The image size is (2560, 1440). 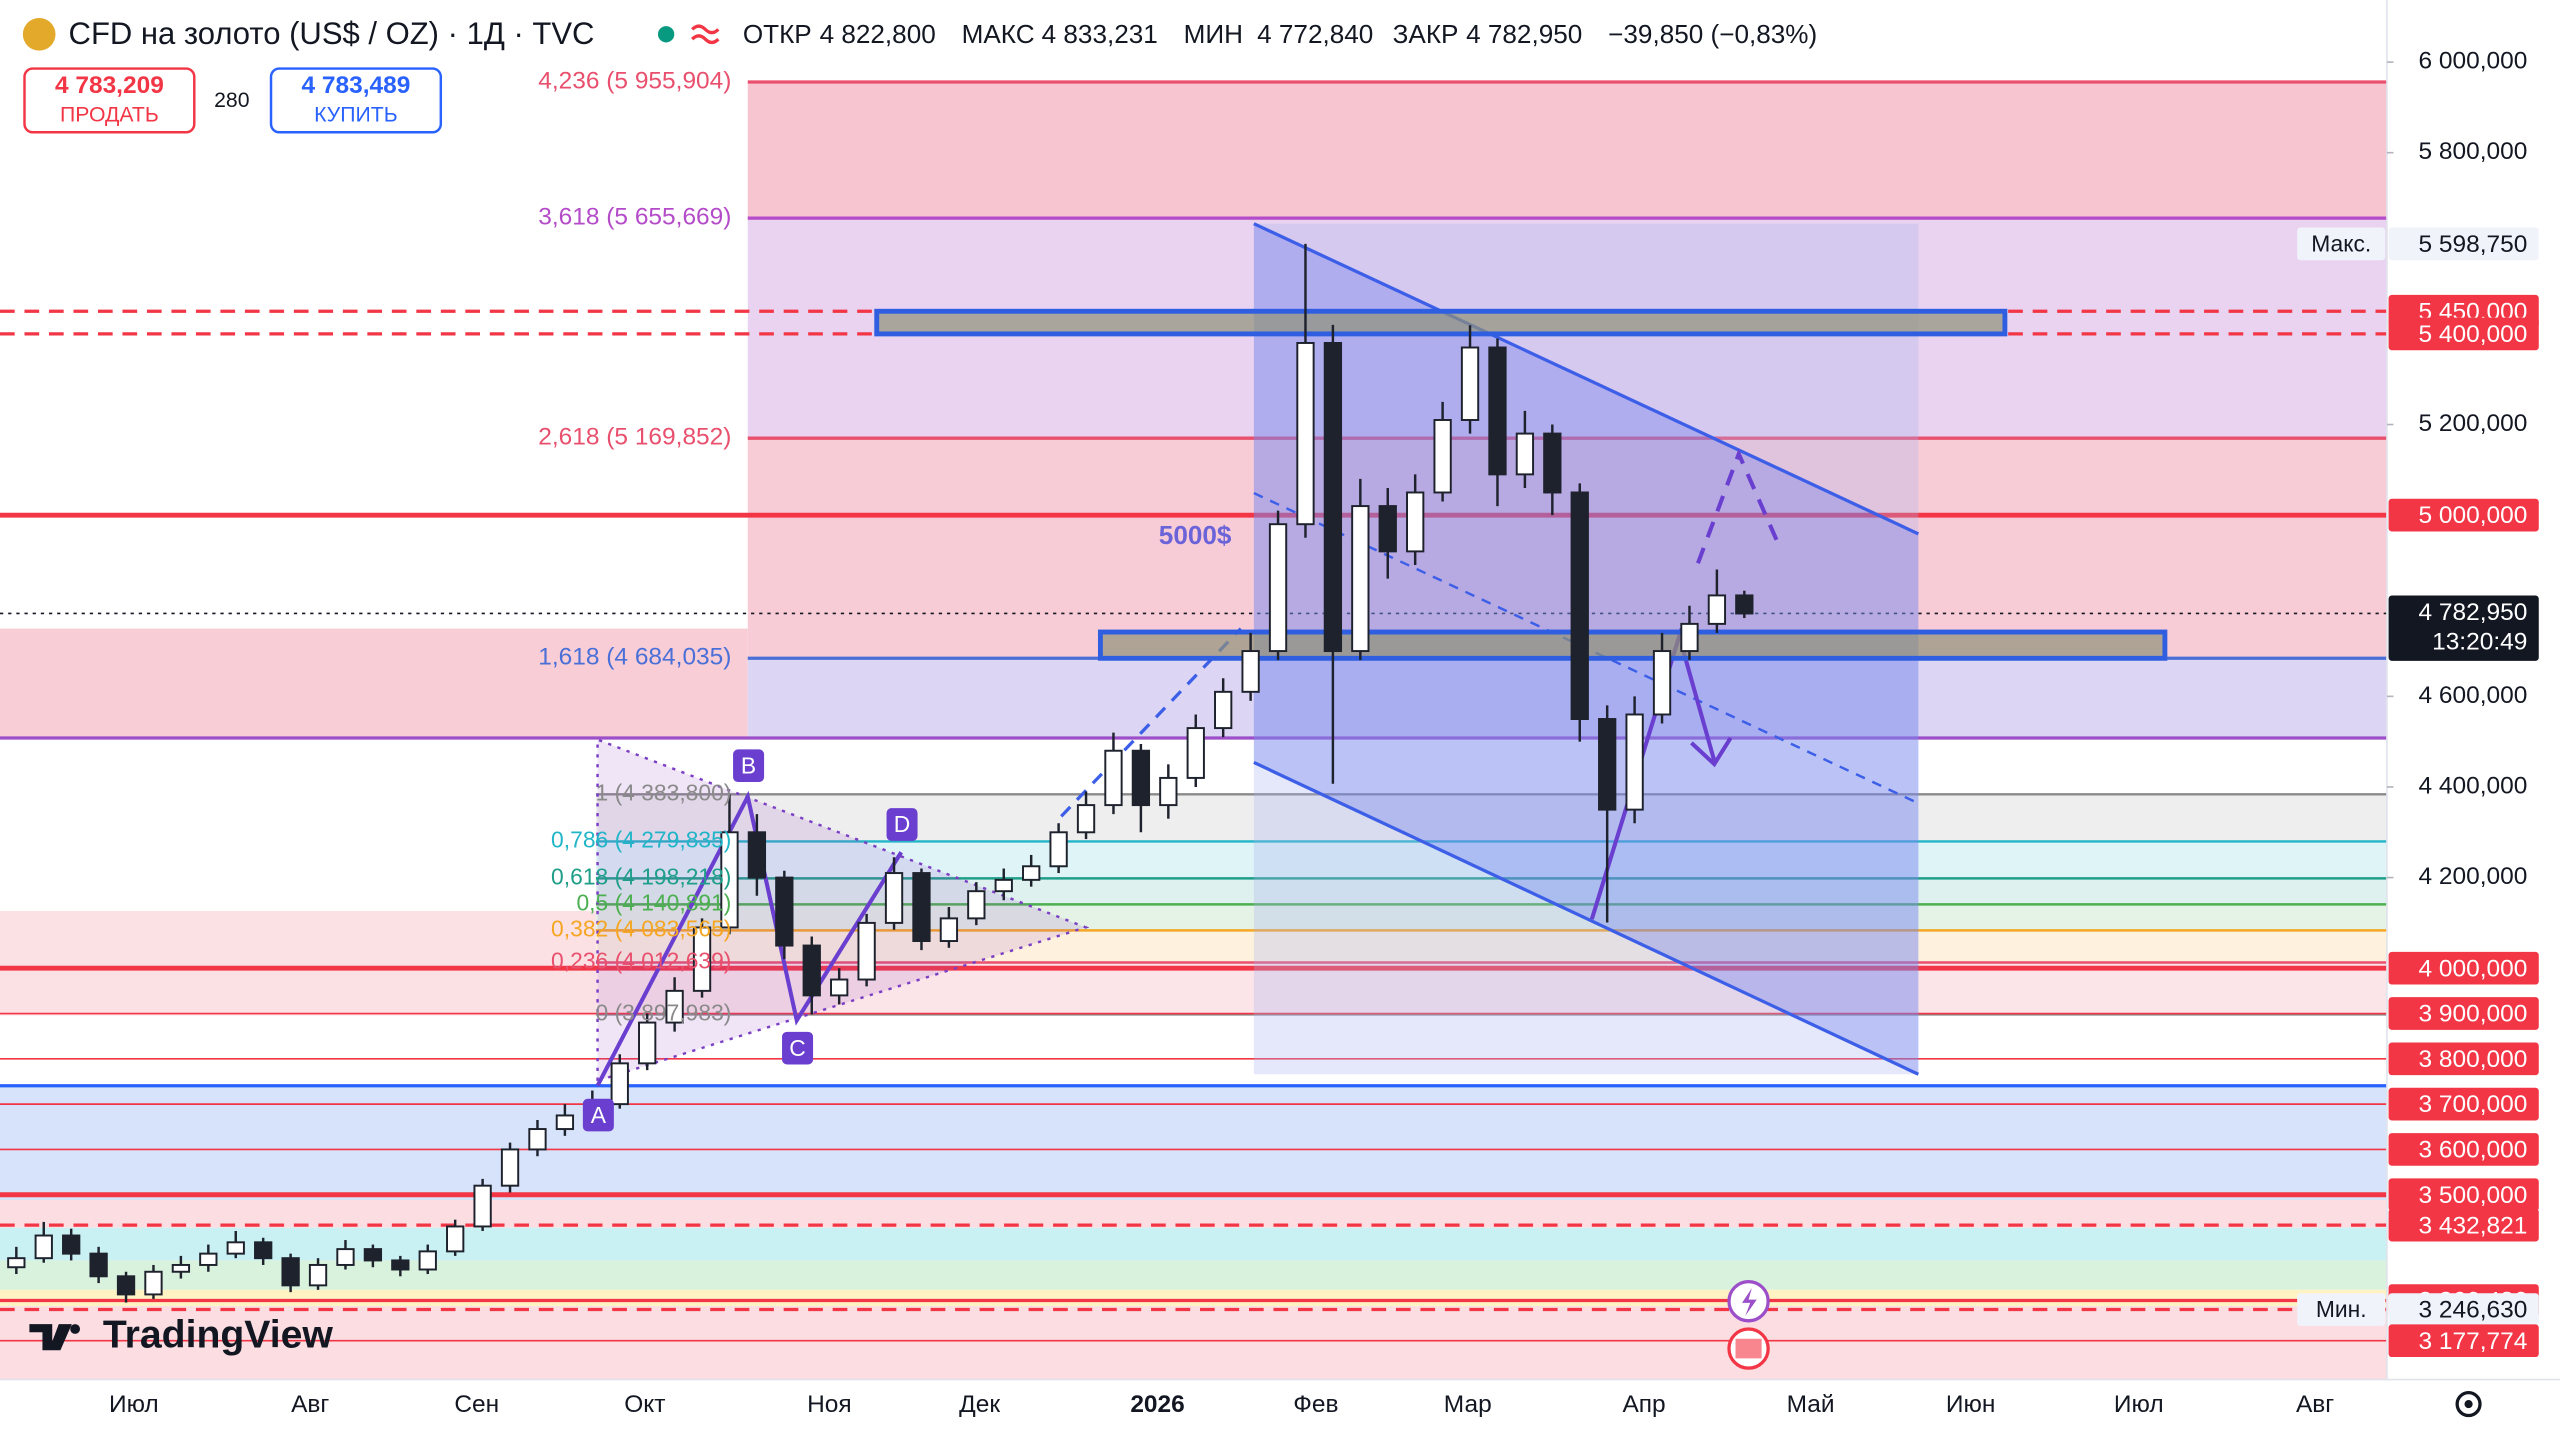 I want to click on fib-label: 4,236 (5 955,904), so click(x=634, y=81).